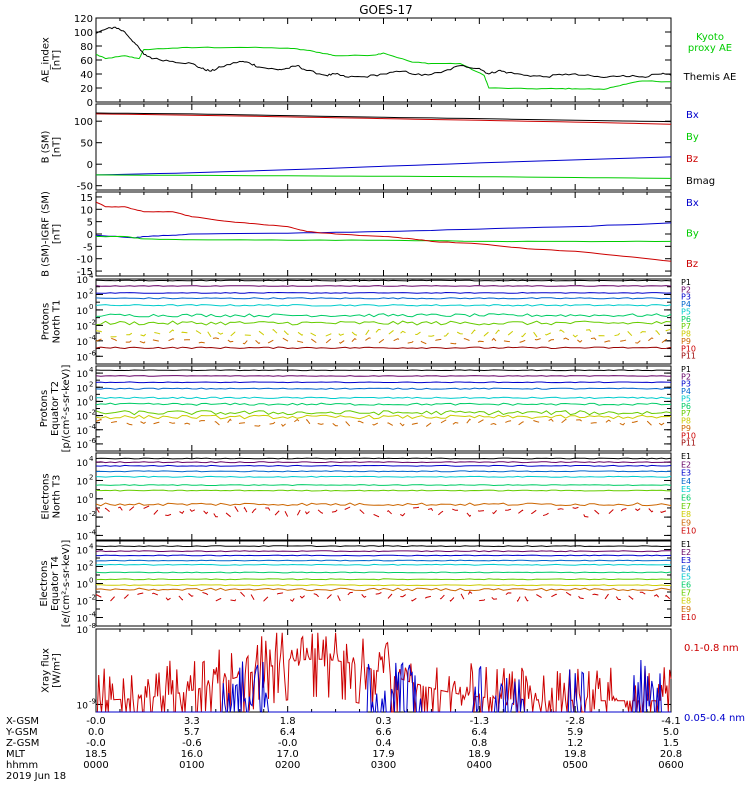  What do you see at coordinates (671, 721) in the screenshot?
I see `x-tick-label: -4.1` at bounding box center [671, 721].